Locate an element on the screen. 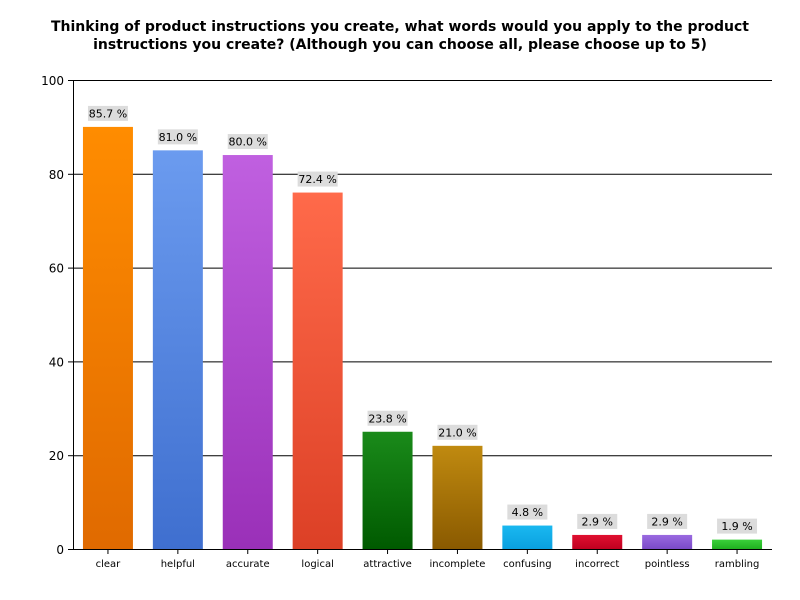 This screenshot has width=800, height=600. y-tick-label-80: 80 is located at coordinates (56, 175).